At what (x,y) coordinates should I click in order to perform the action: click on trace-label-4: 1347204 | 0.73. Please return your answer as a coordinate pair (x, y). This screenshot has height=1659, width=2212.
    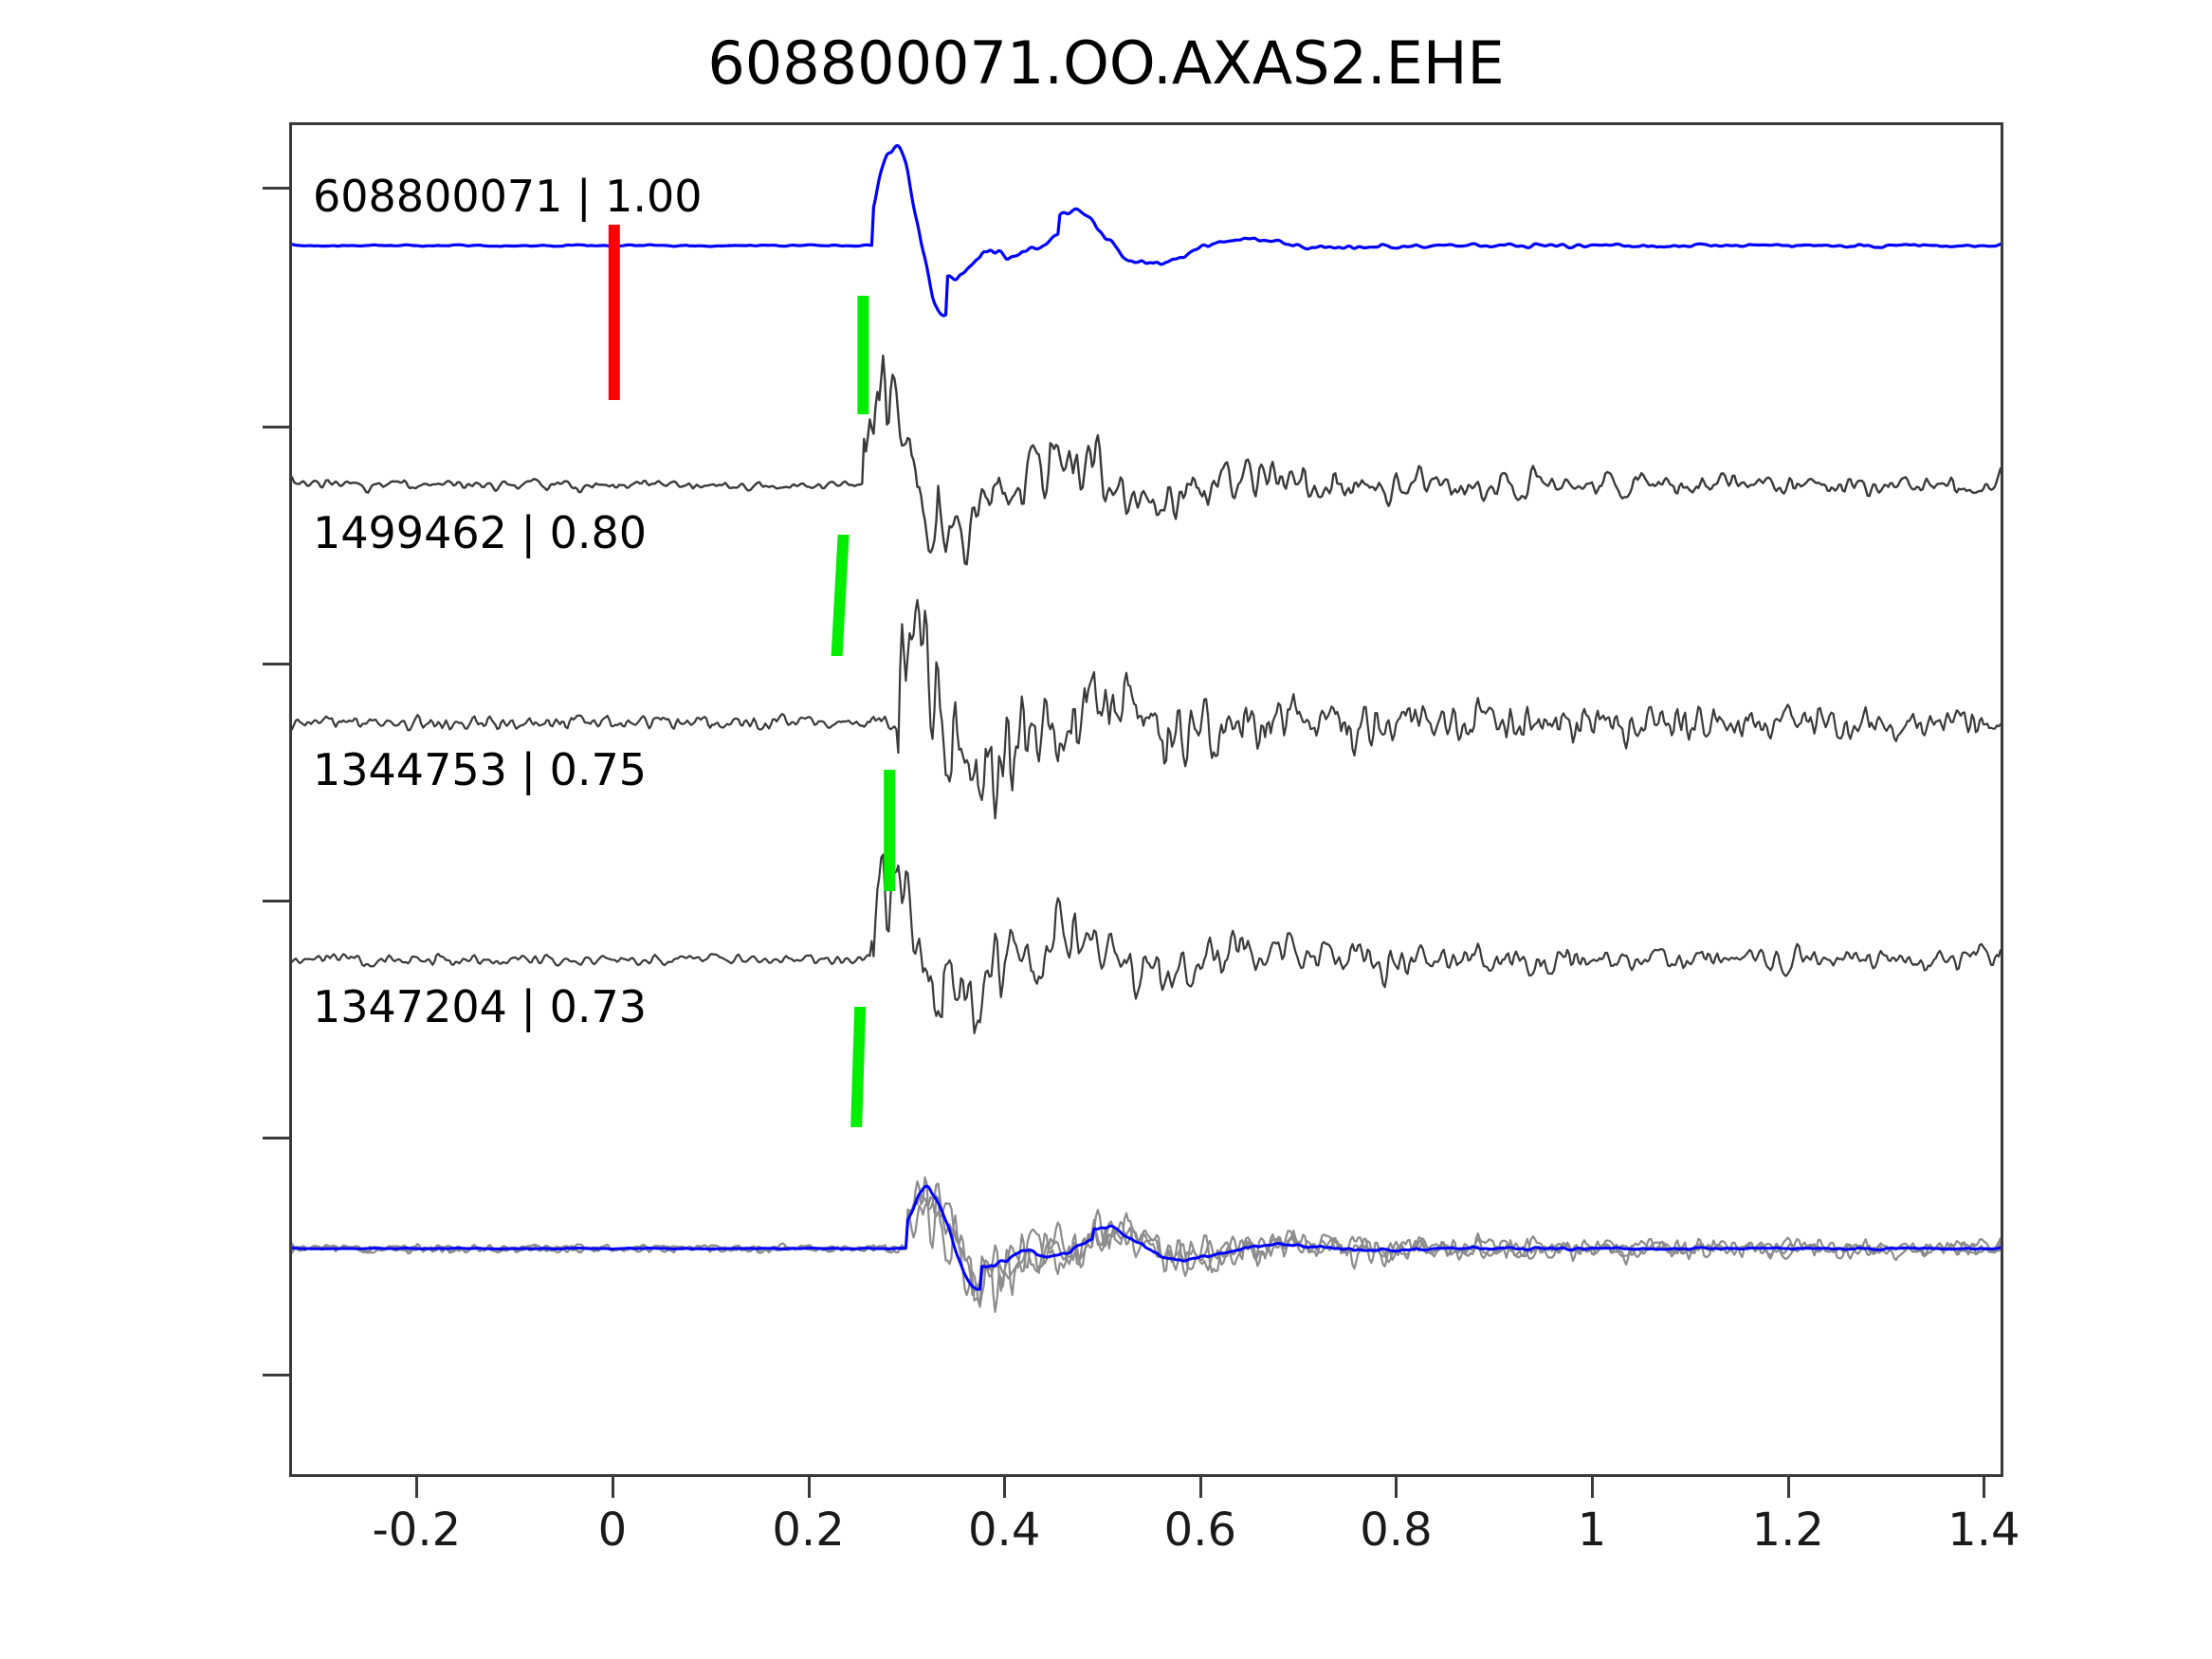
    Looking at the image, I should click on (480, 1006).